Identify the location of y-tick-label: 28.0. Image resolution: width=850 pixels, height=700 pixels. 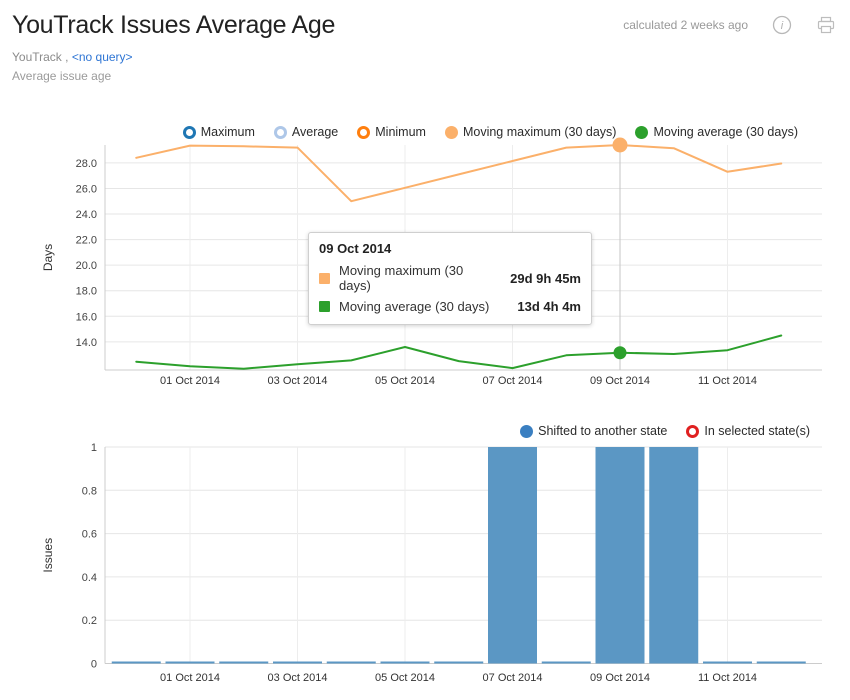
(86, 164).